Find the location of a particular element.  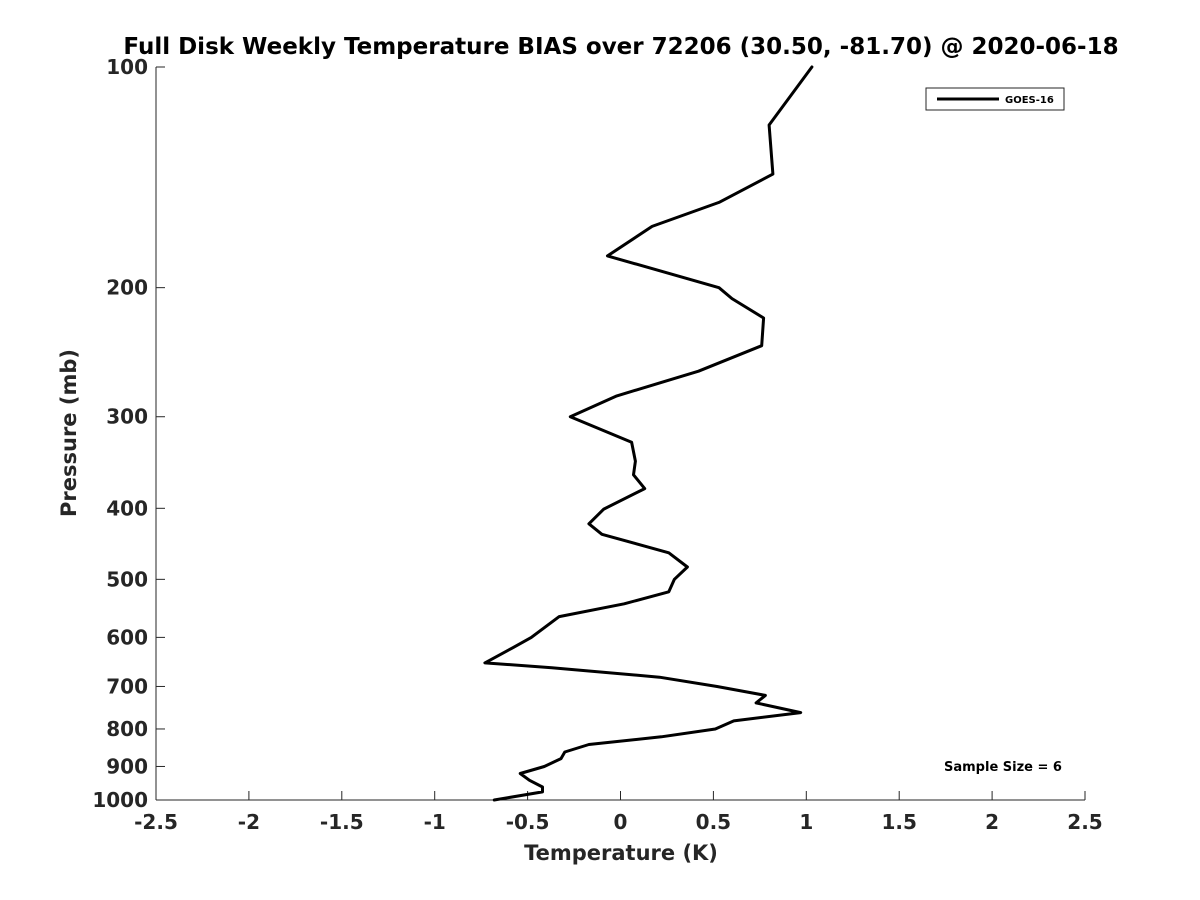

x-axis-ticks: -2.5 -2 -1.5 -1 -0.5 0 0.5 1 1.5 2 2.5 is located at coordinates (618, 812).